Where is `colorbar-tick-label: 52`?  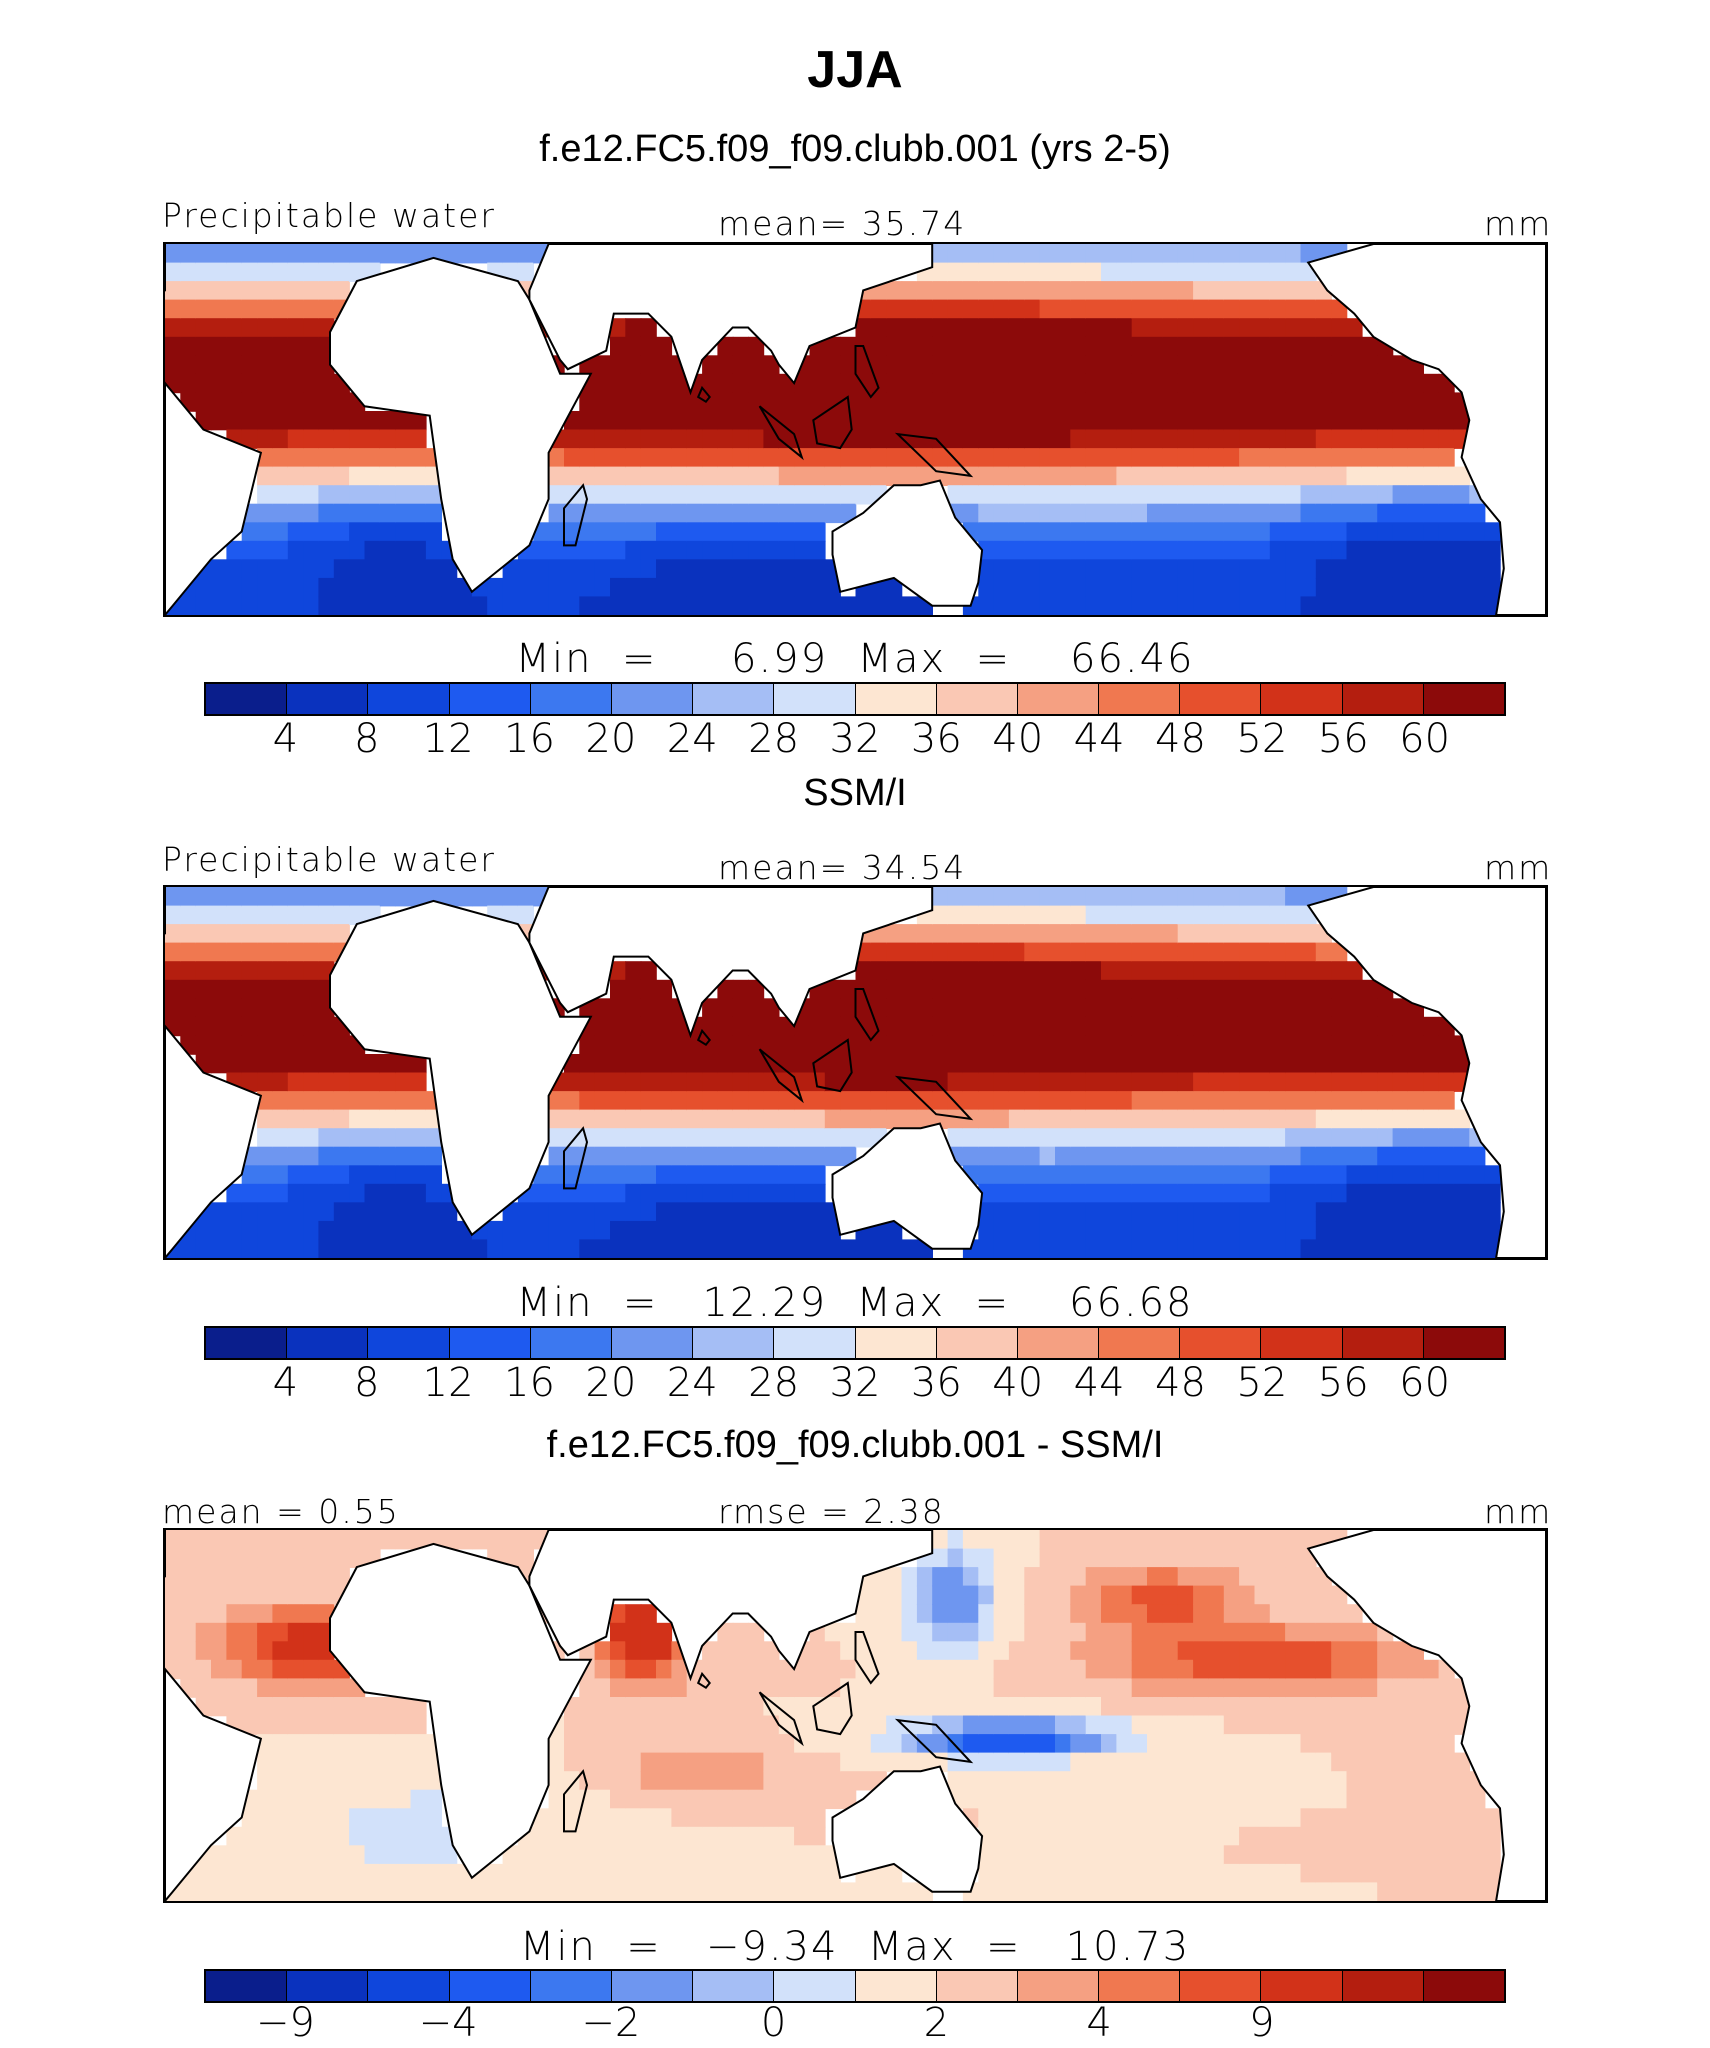 colorbar-tick-label: 52 is located at coordinates (1262, 1383).